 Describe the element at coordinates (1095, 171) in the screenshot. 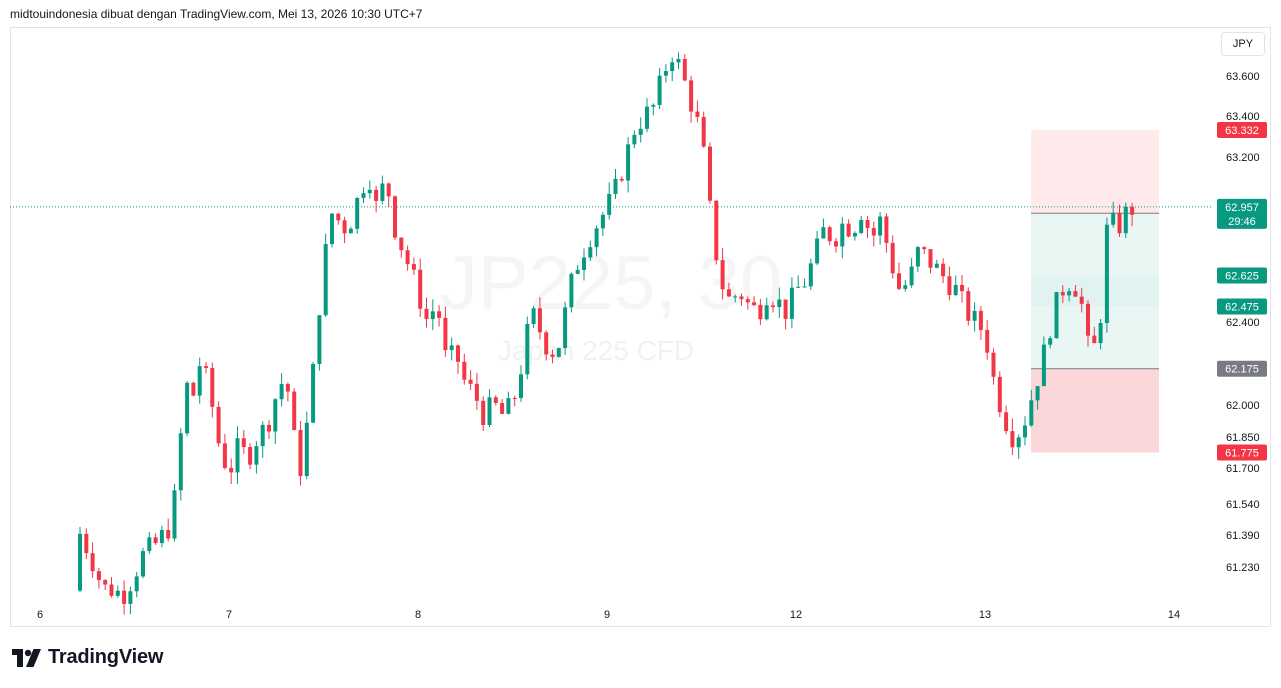

I see `short-stop-zone` at that location.